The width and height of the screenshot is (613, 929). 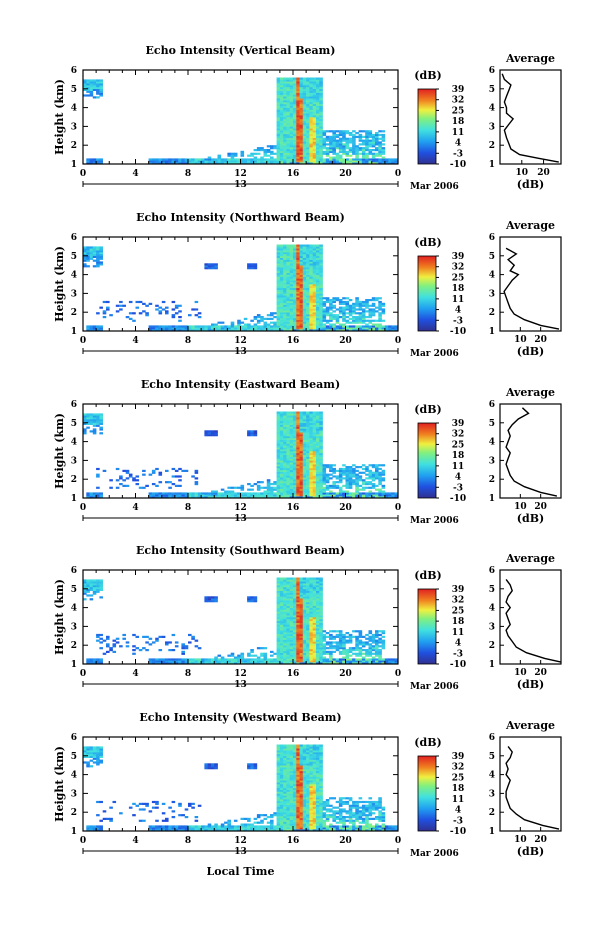 What do you see at coordinates (530, 518) in the screenshot?
I see `average-x-label: (dB)` at bounding box center [530, 518].